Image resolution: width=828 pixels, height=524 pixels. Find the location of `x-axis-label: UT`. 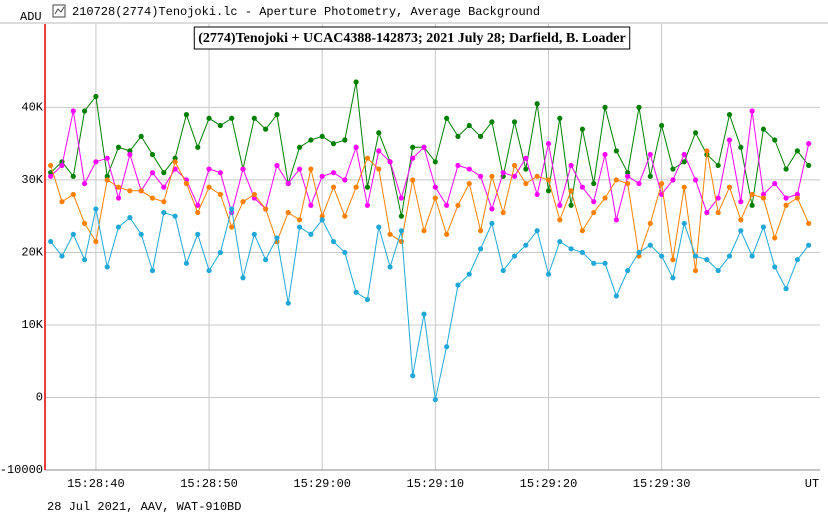

x-axis-label: UT is located at coordinates (812, 484).